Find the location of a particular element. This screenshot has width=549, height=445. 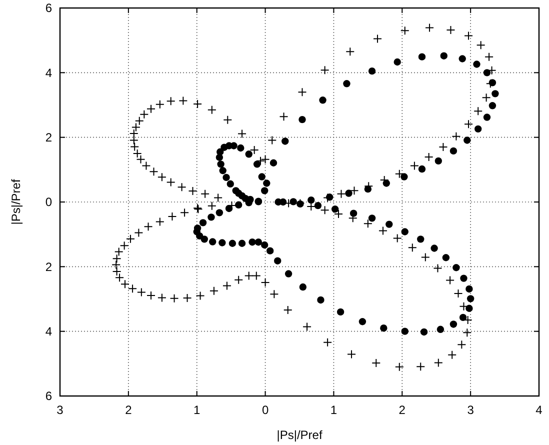

x-tick-label: 4 is located at coordinates (539, 410).